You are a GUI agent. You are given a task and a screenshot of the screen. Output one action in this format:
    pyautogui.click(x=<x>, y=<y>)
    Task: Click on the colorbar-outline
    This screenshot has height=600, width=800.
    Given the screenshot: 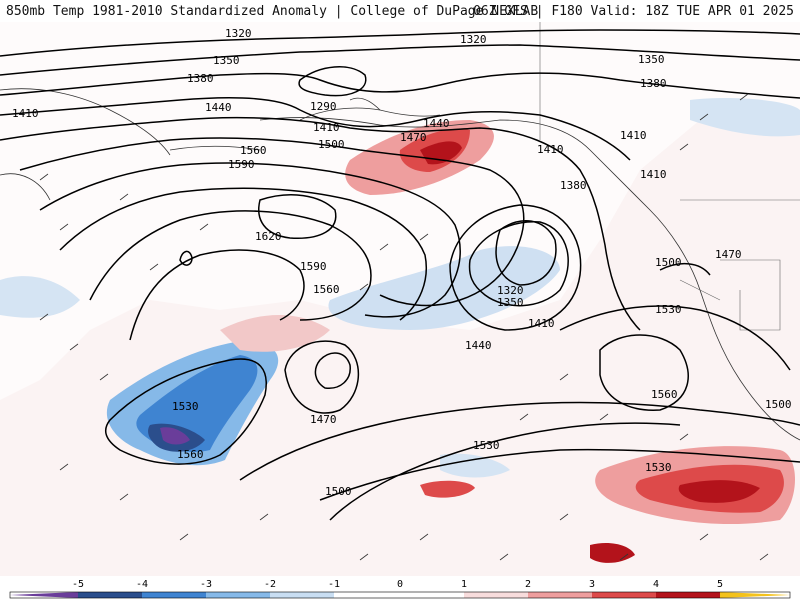 What is the action you would take?
    pyautogui.click(x=400, y=595)
    